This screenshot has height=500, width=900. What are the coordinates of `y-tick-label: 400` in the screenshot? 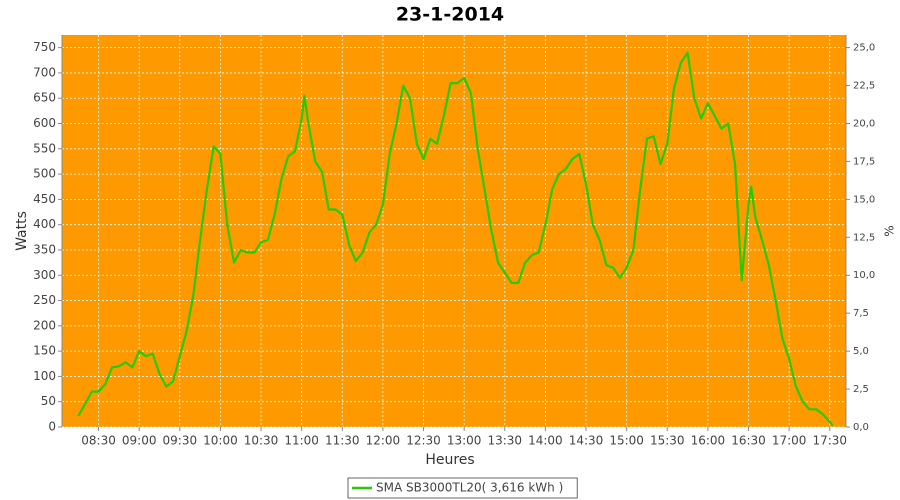 It's located at (44, 224).